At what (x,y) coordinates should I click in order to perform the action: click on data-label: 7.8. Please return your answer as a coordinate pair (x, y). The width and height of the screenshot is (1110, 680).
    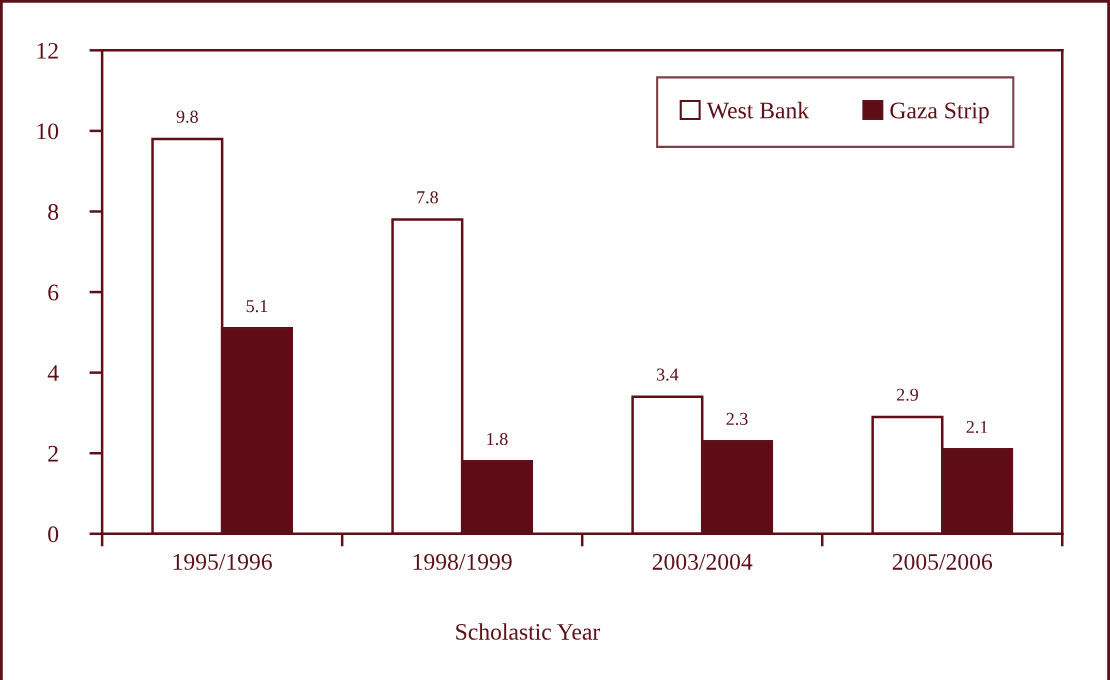
    Looking at the image, I should click on (427, 197).